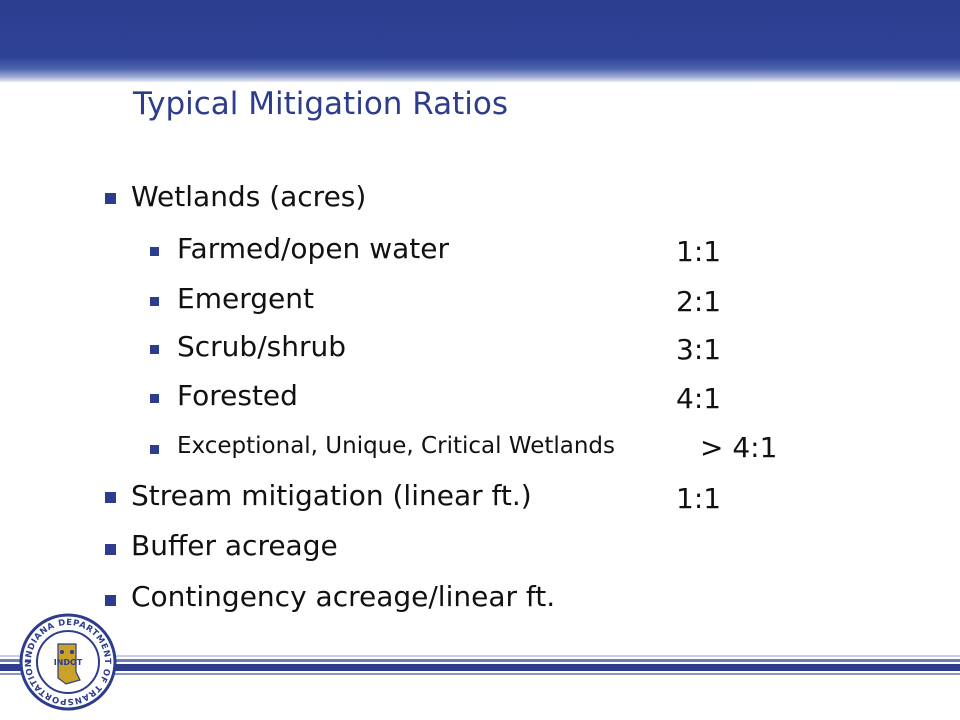  I want to click on list-item: Exceptional, Unique, Critical Wetlands, so click(396, 446).